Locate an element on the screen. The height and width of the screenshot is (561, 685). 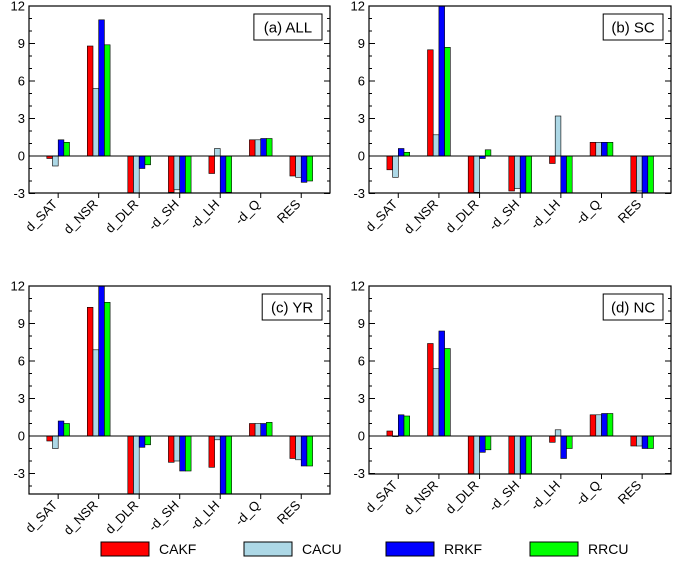
legend-item-rrkf: RRKF is located at coordinates (433, 549).